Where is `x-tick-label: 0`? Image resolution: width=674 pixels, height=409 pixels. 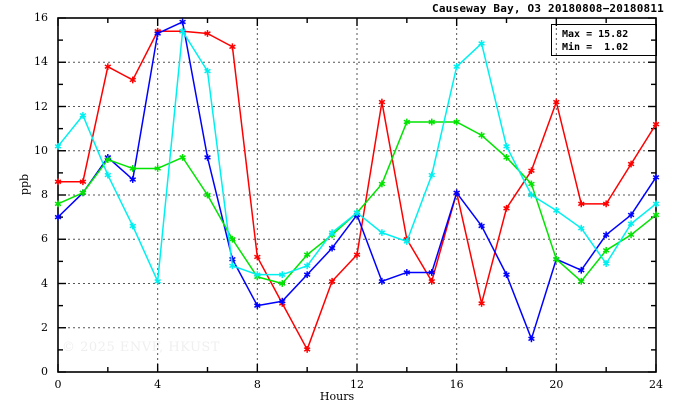
x-tick-label: 0 is located at coordinates (58, 384).